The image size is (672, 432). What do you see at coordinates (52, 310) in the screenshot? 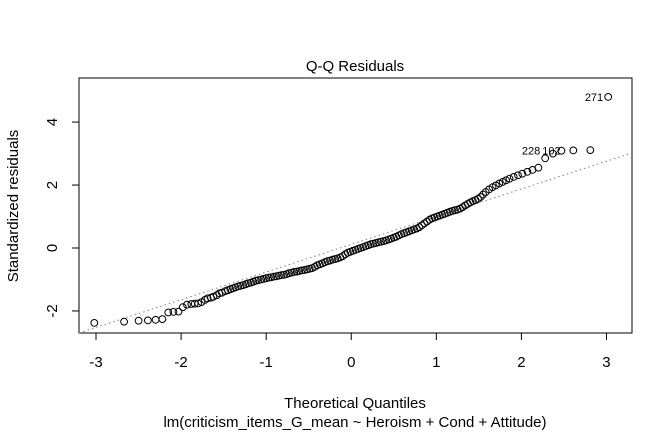
I see `y-tick-label-0: -2` at bounding box center [52, 310].